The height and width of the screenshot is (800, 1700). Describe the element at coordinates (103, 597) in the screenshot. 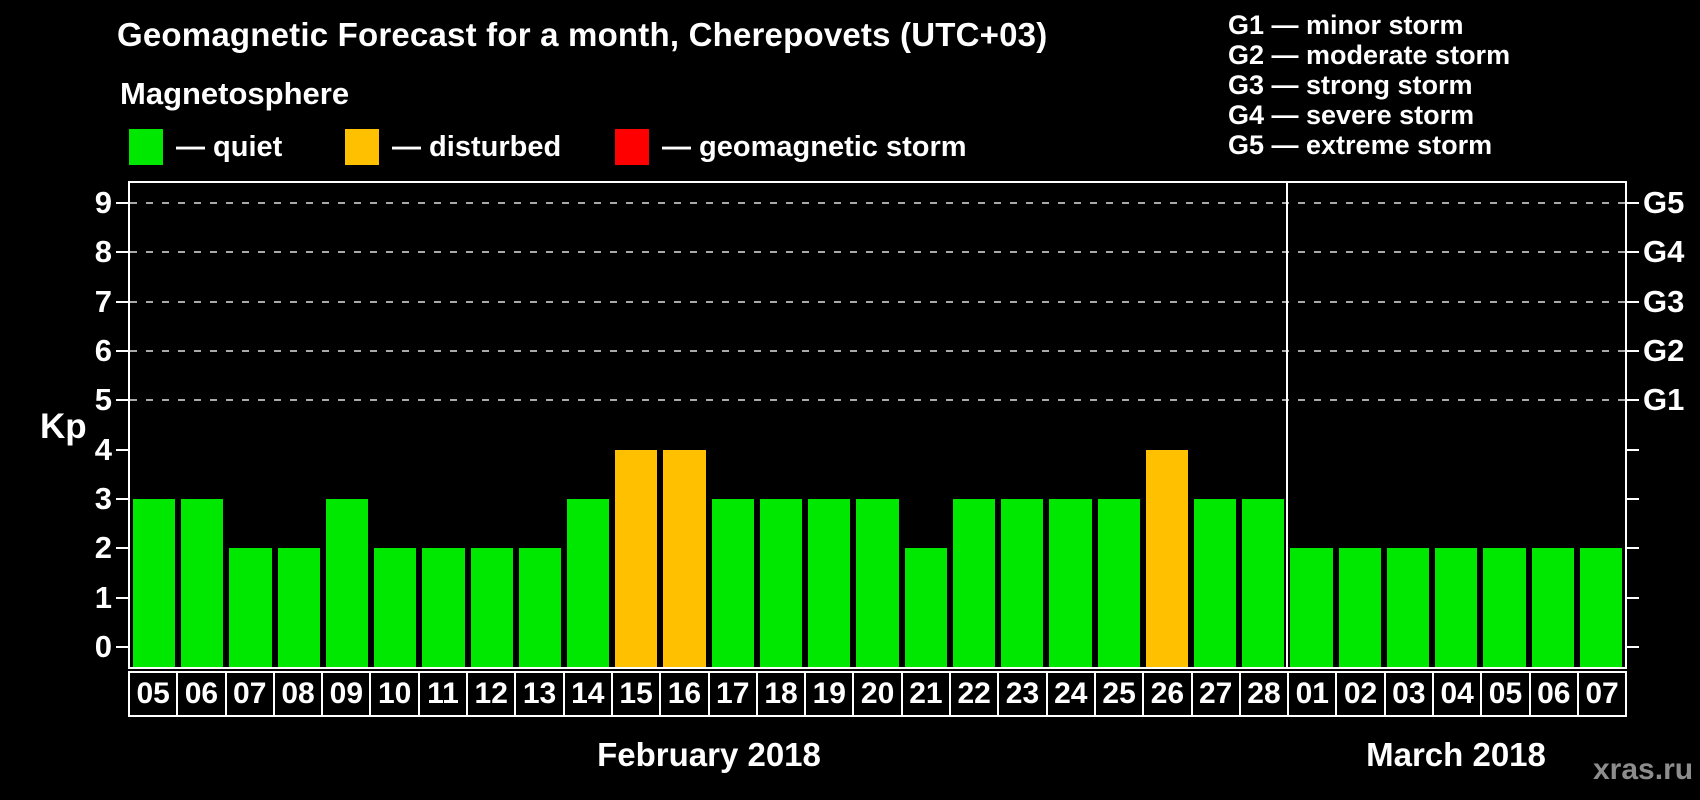

I see `y-tick-label-1: 1` at that location.